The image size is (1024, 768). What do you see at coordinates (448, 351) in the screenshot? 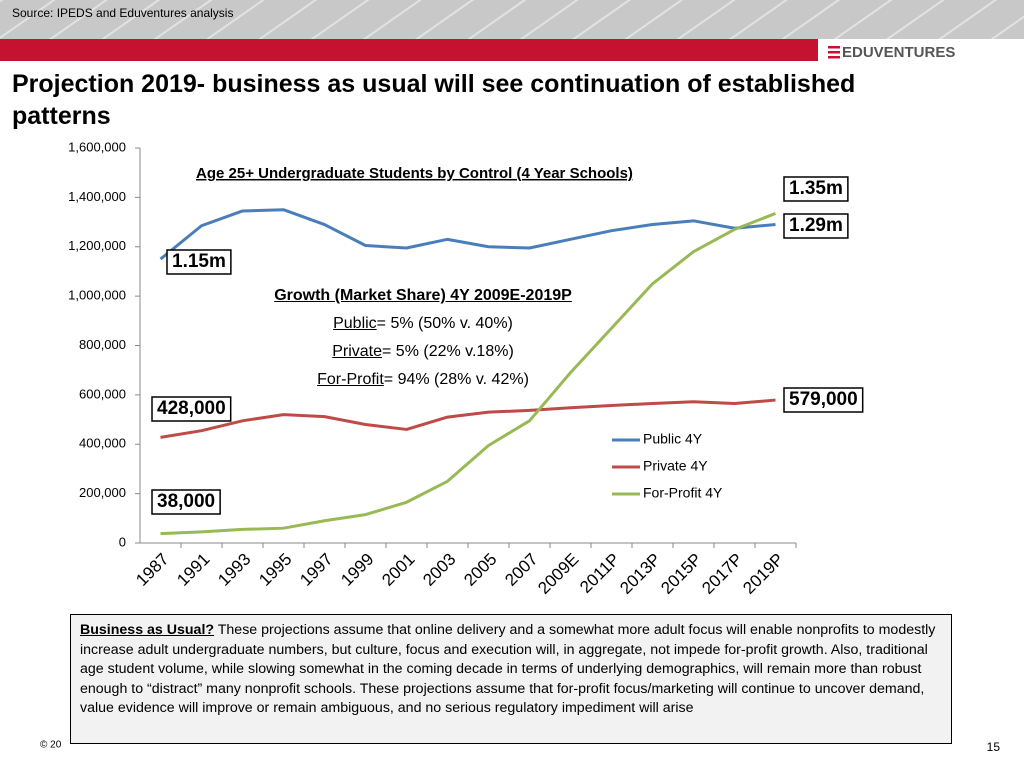
I see `growth-text: = 5% (22% v.18%)` at bounding box center [448, 351].